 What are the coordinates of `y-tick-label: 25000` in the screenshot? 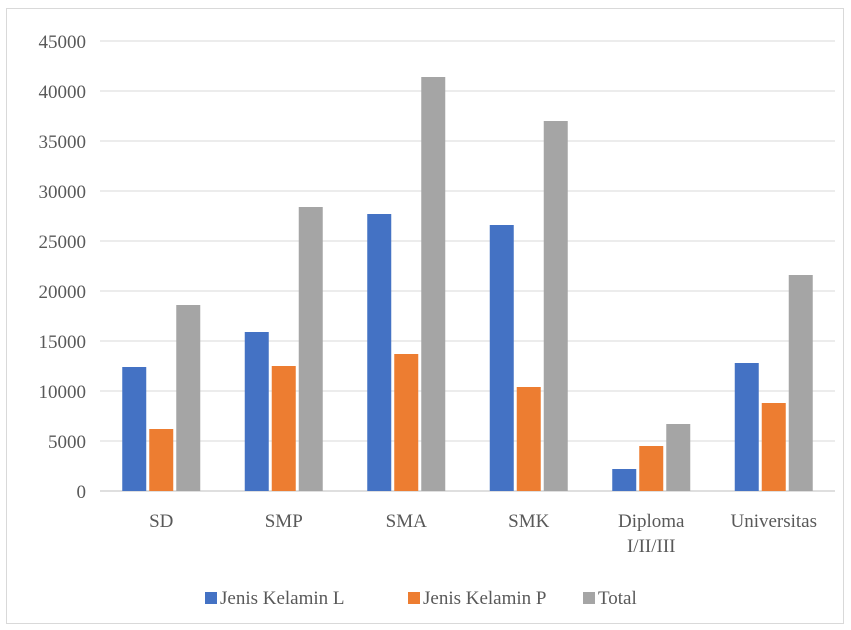 It's located at (63, 242).